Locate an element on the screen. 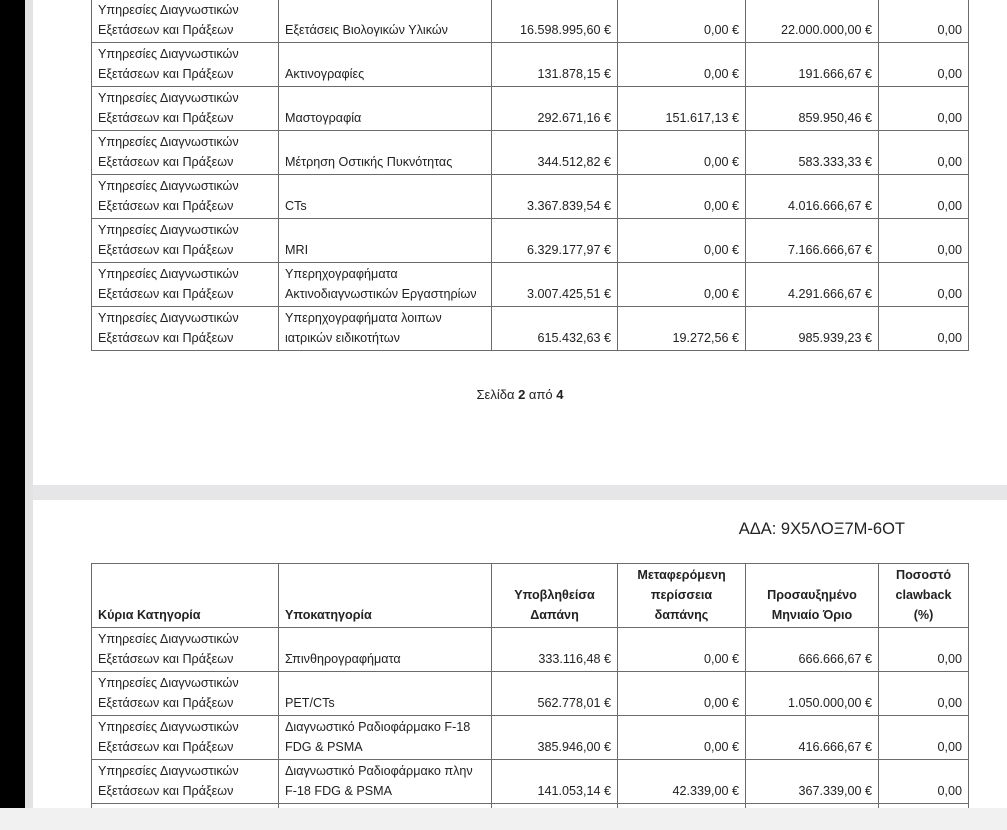 Image resolution: width=1007 pixels, height=830 pixels. header-subcategory: Υποκατηγορία is located at coordinates (385, 595).